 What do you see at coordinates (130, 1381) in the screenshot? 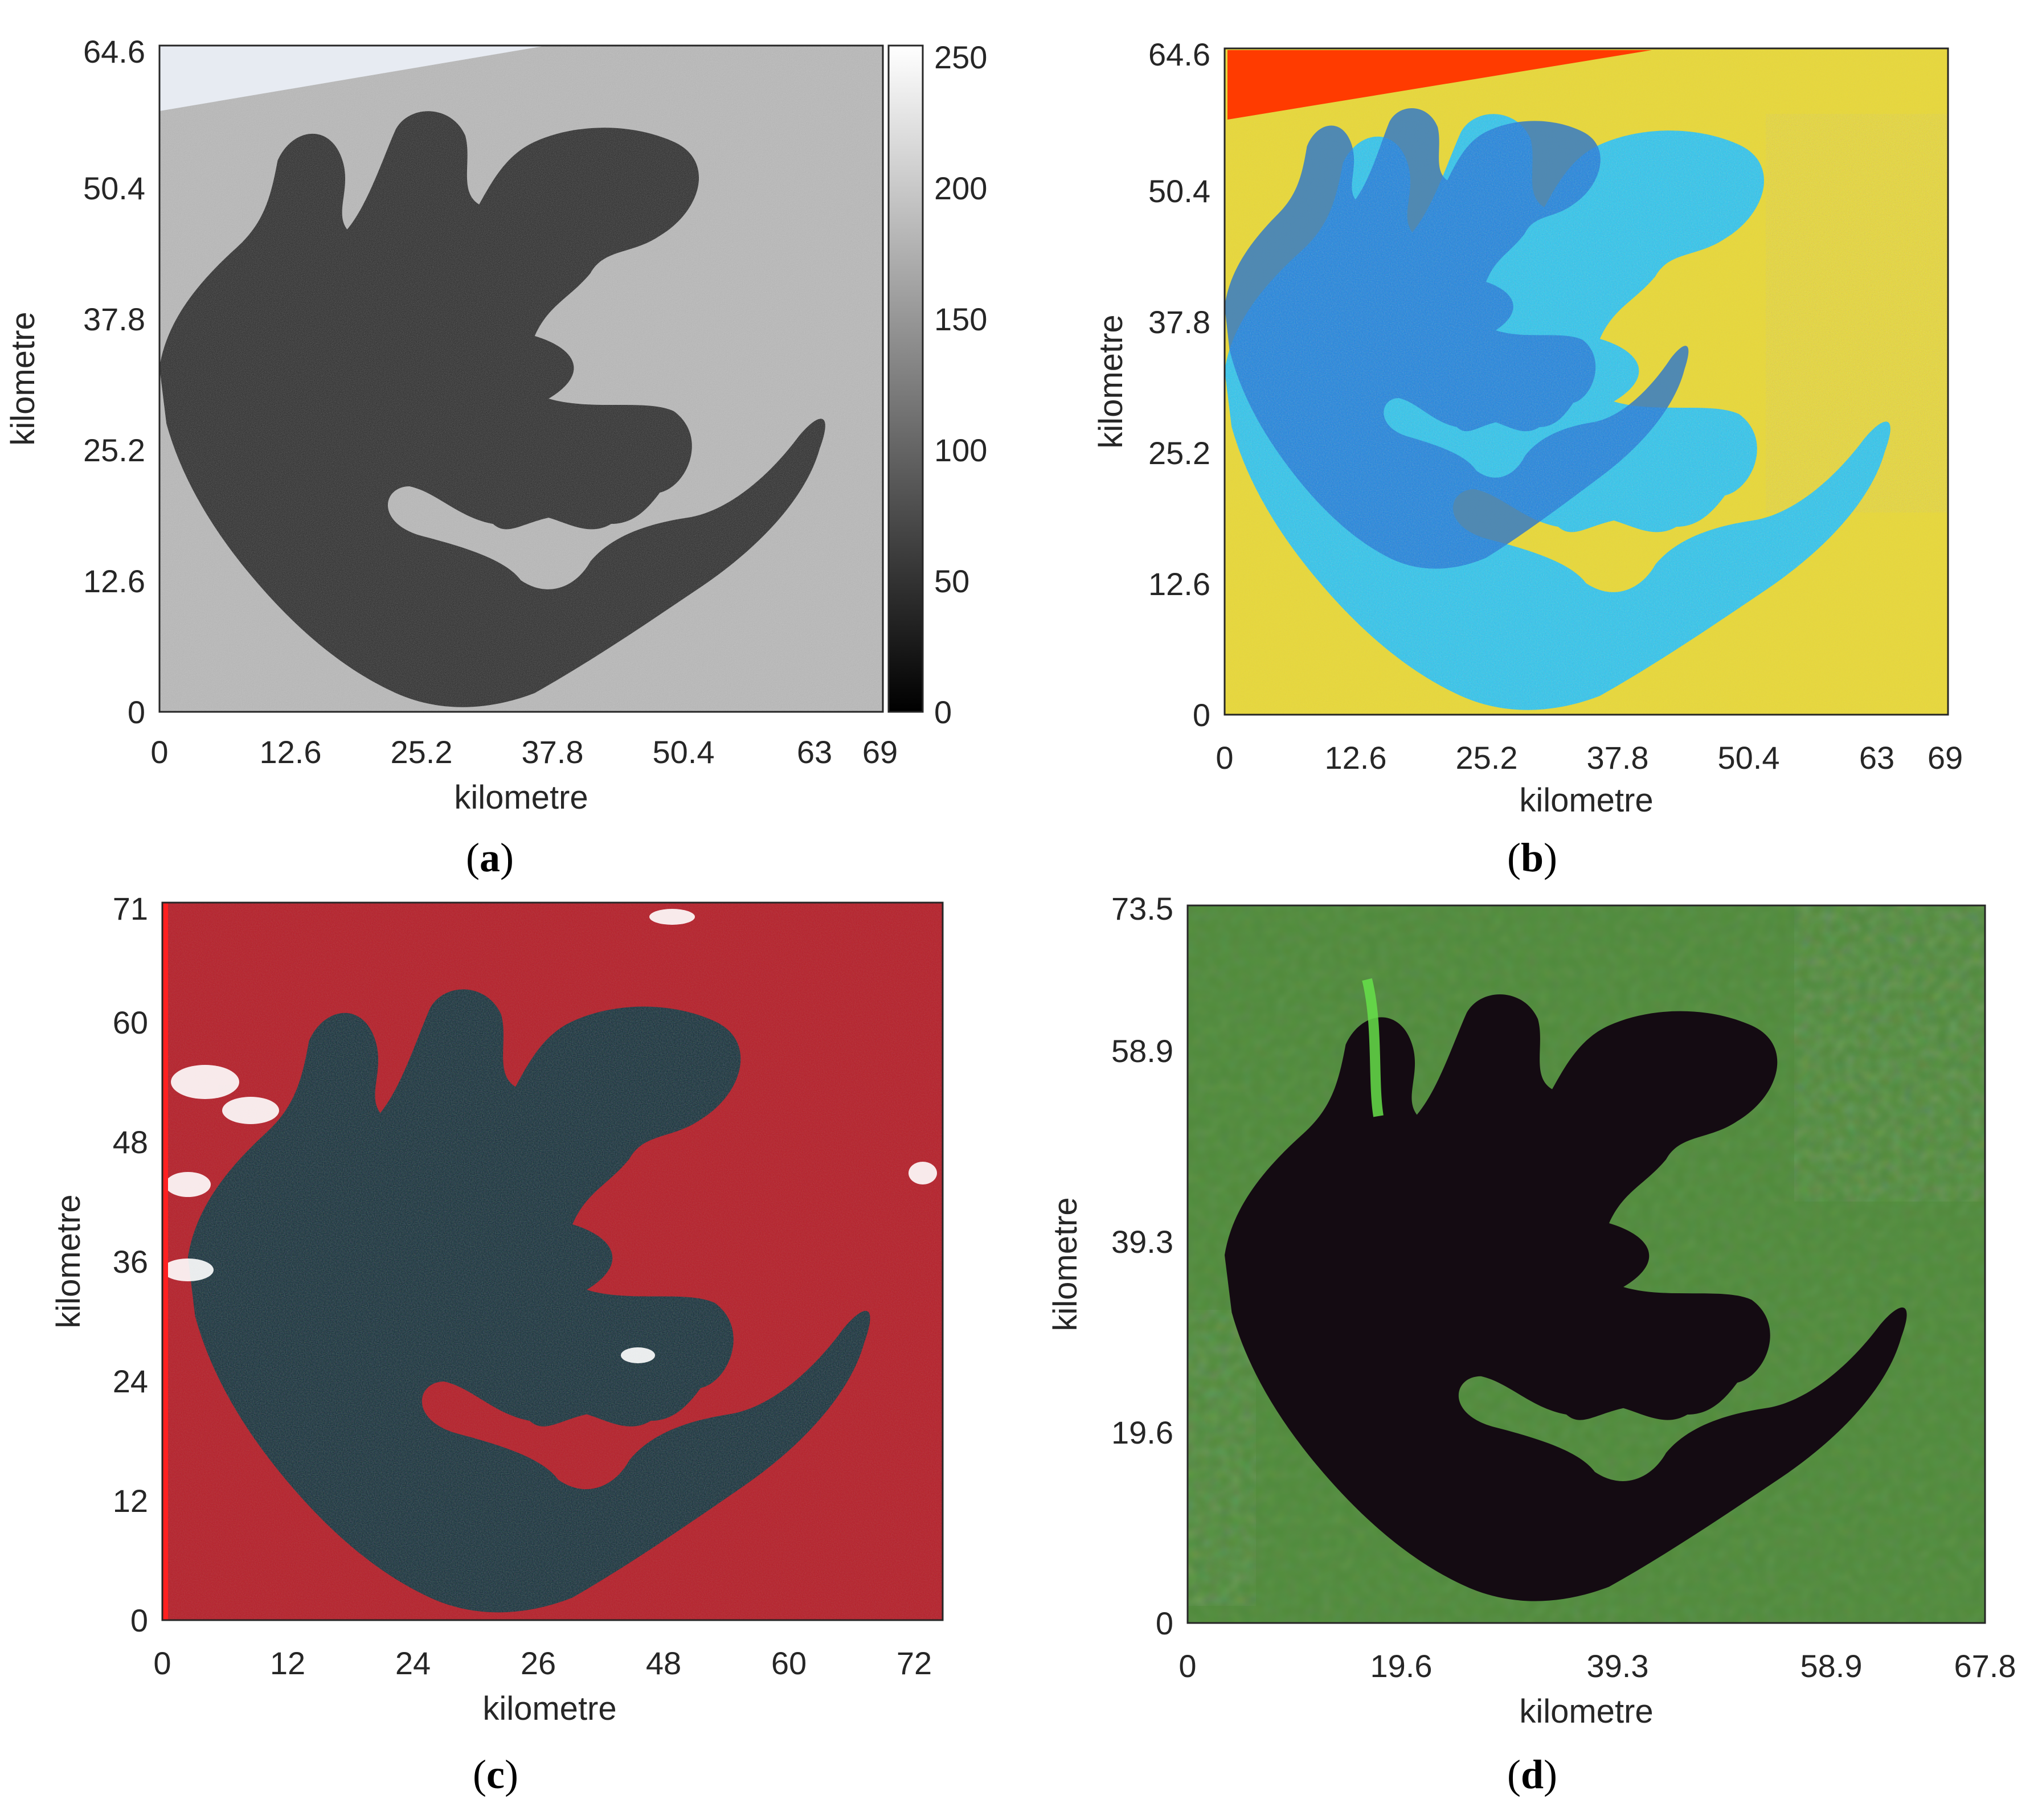
I see `ytick-label: 24` at bounding box center [130, 1381].